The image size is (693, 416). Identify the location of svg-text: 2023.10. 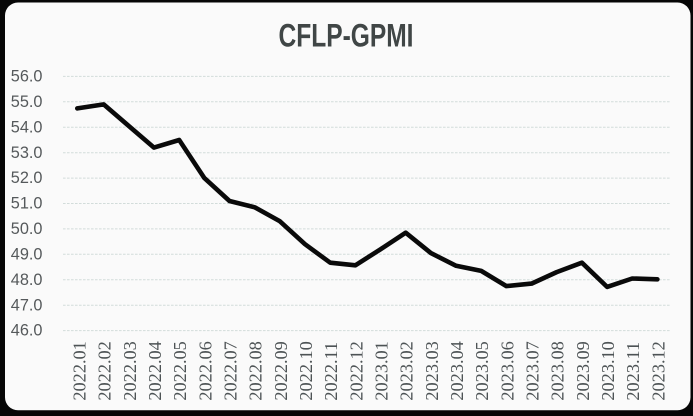
(608, 370).